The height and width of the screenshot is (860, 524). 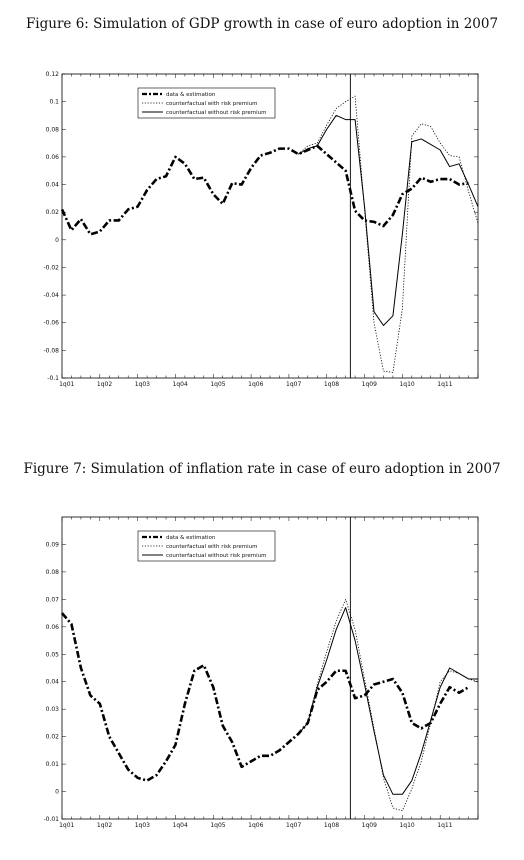 What do you see at coordinates (53, 599) in the screenshot?
I see `y-tick-label: 0.07` at bounding box center [53, 599].